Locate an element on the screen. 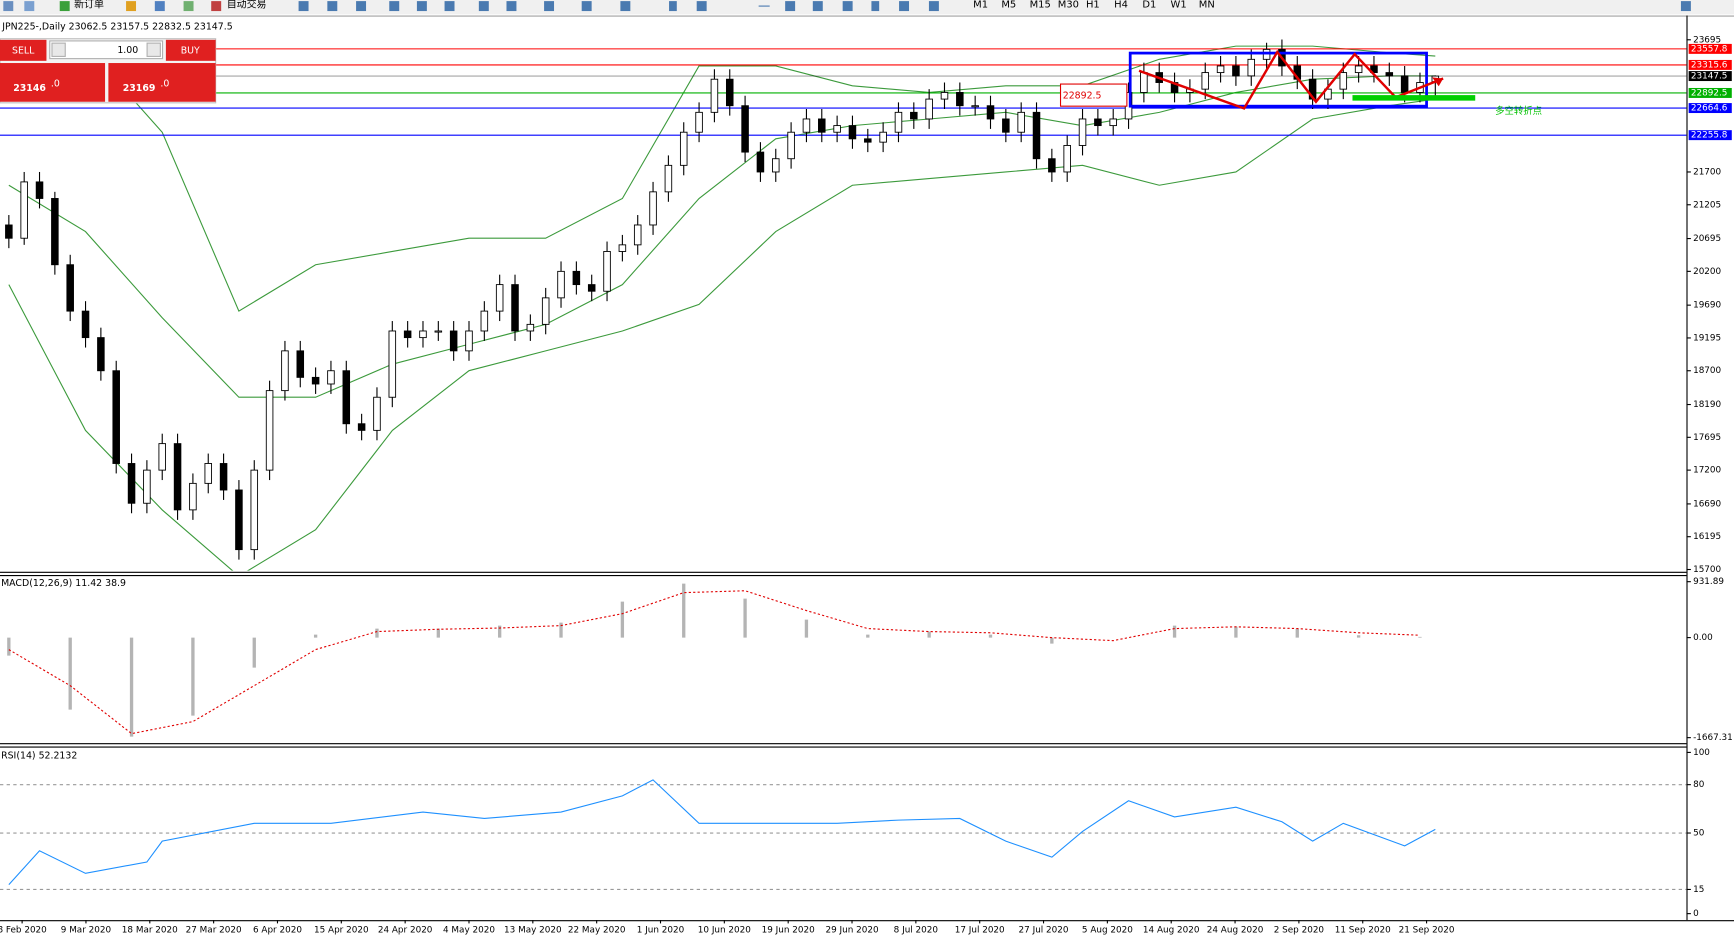 This screenshot has width=1734, height=940. timeframe-button: W1 is located at coordinates (1179, 5).